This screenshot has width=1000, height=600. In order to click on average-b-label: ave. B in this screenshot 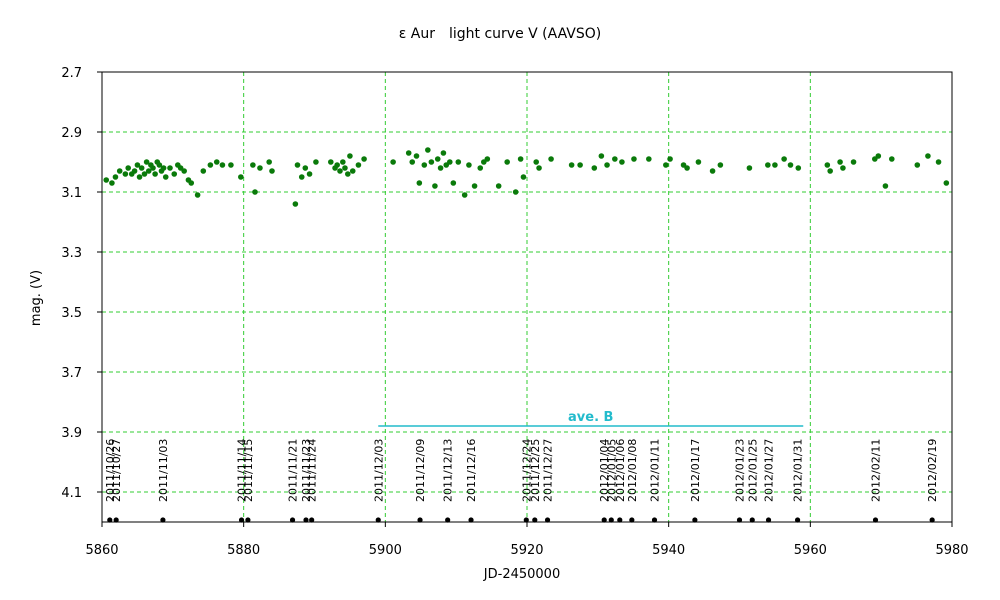, I will do `click(590, 417)`.